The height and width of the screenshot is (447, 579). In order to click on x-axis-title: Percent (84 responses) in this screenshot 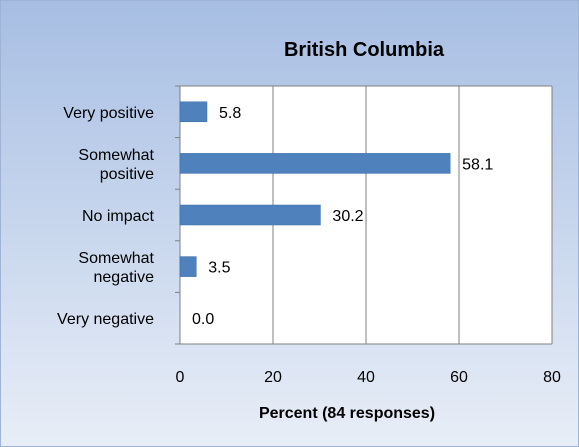, I will do `click(347, 413)`.